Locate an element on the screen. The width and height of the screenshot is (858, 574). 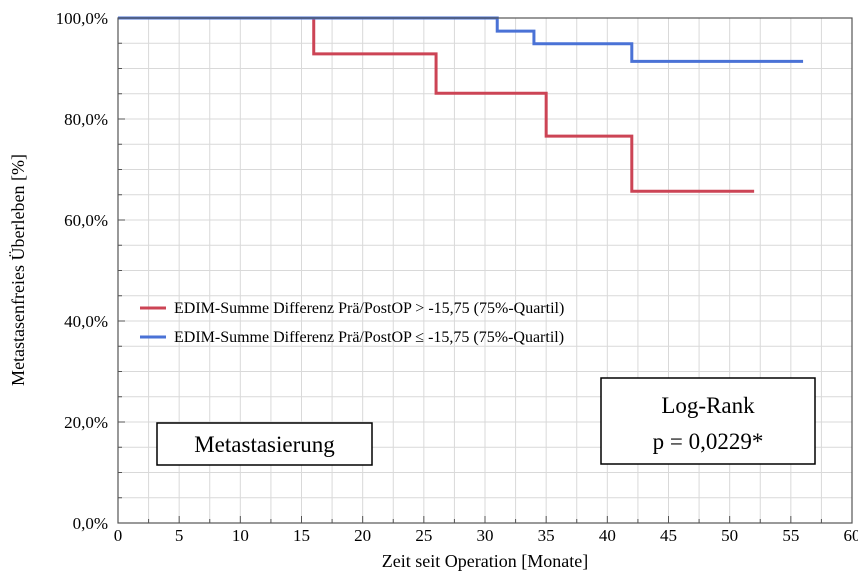
x-tick-label: 45 is located at coordinates (668, 535).